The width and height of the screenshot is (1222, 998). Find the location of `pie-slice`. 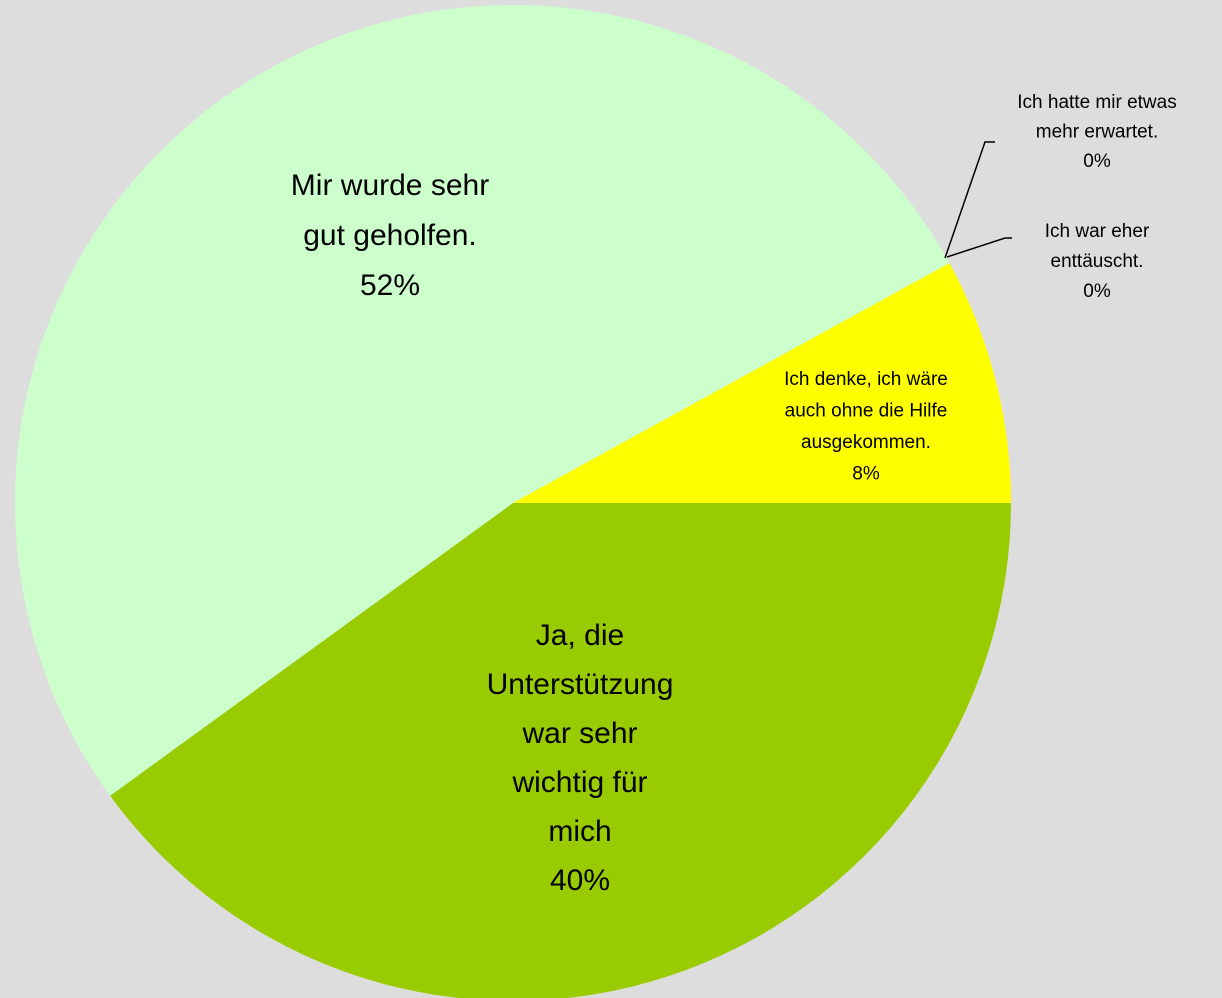

pie-slice is located at coordinates (762, 383).